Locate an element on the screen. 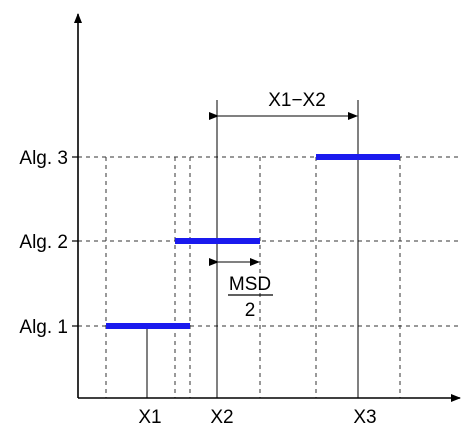 This screenshot has width=468, height=427. y-label-alg2: Alg. 2 is located at coordinates (43, 242).